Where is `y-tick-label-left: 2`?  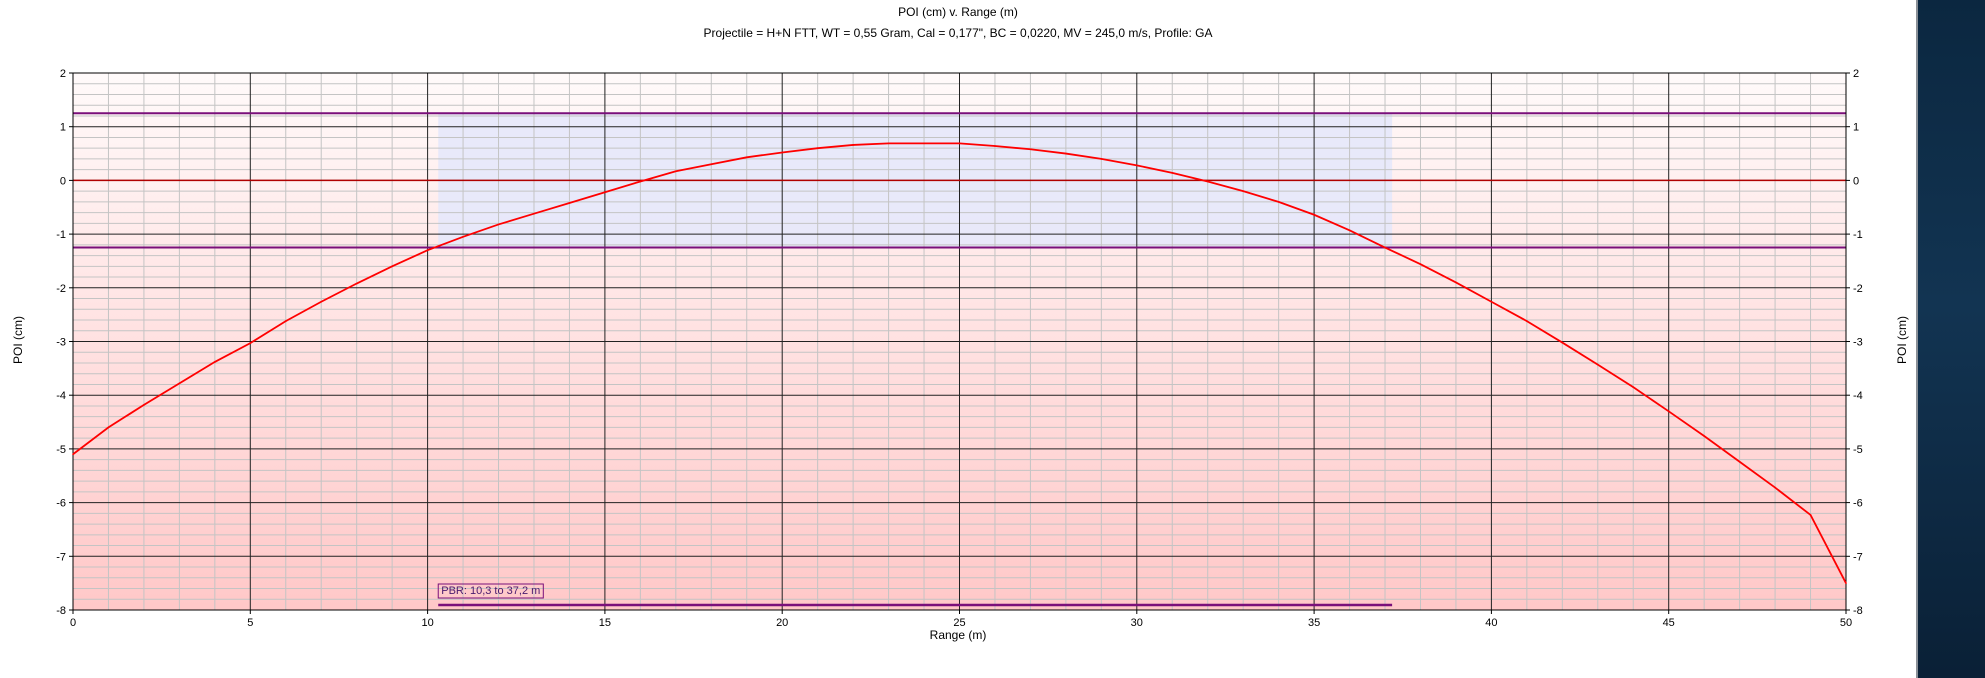 y-tick-label-left: 2 is located at coordinates (63, 74).